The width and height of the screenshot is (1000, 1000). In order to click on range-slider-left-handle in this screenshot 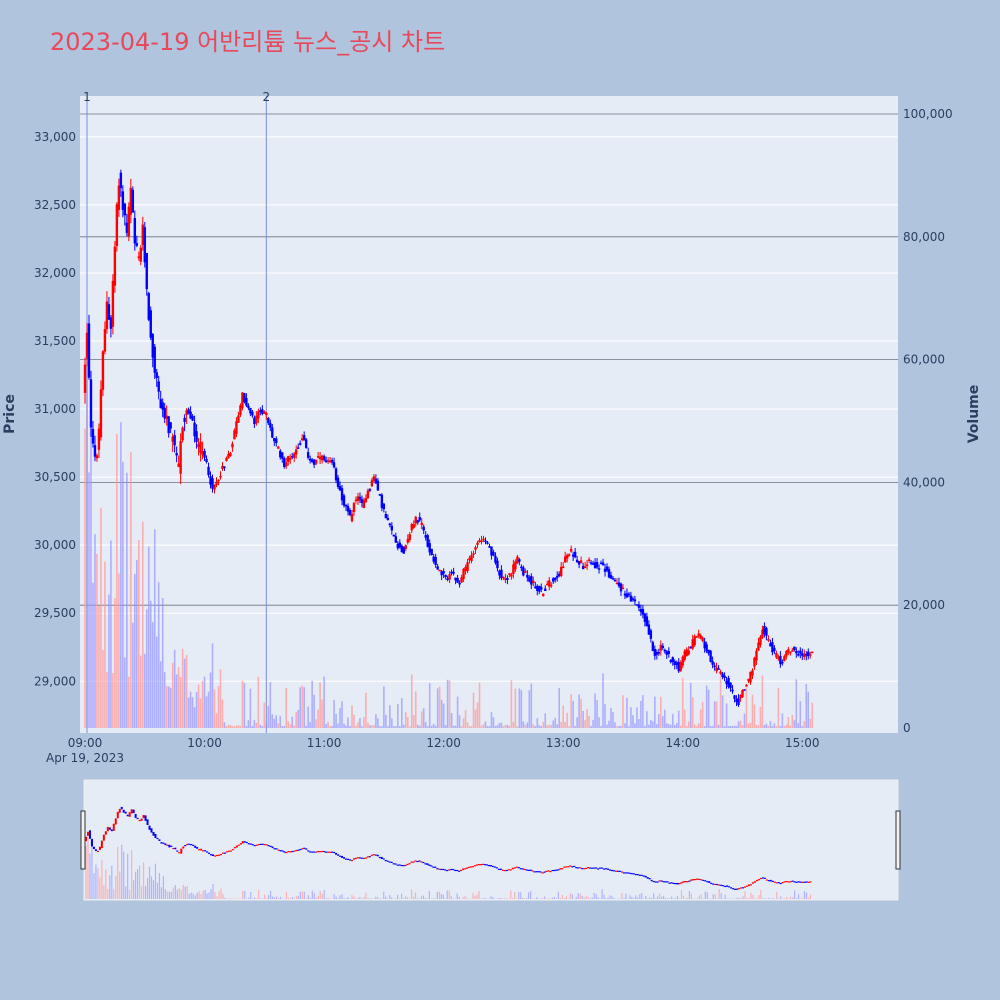, I will do `click(83, 840)`.